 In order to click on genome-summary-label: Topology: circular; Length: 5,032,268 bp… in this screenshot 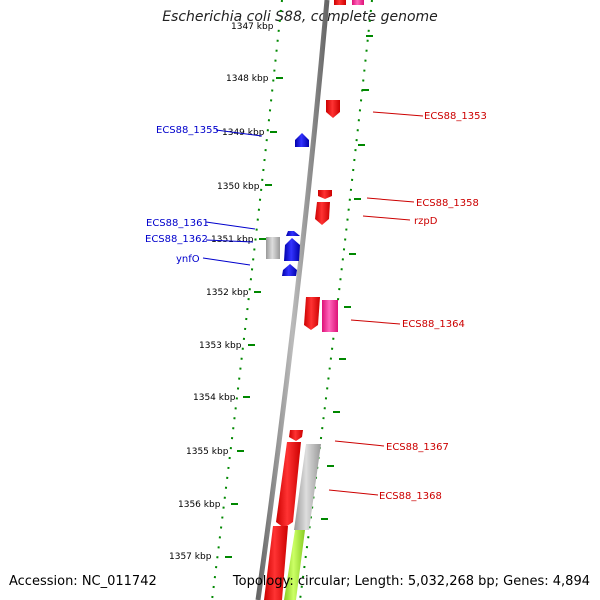, I will do `click(411, 581)`.